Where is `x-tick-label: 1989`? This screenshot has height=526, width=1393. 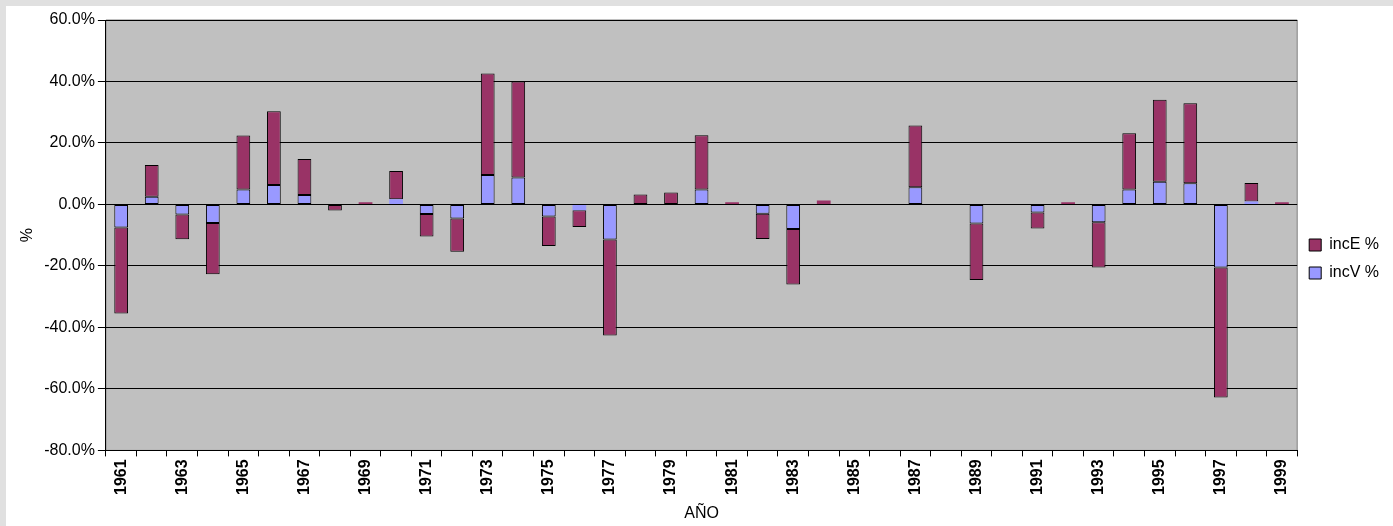
x-tick-label: 1989 is located at coordinates (975, 477).